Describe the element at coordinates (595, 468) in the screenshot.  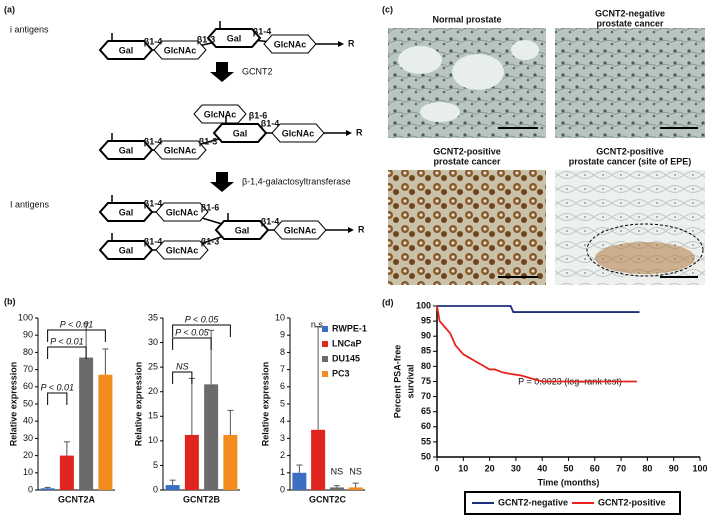
I see `x-tick-label: 60` at that location.